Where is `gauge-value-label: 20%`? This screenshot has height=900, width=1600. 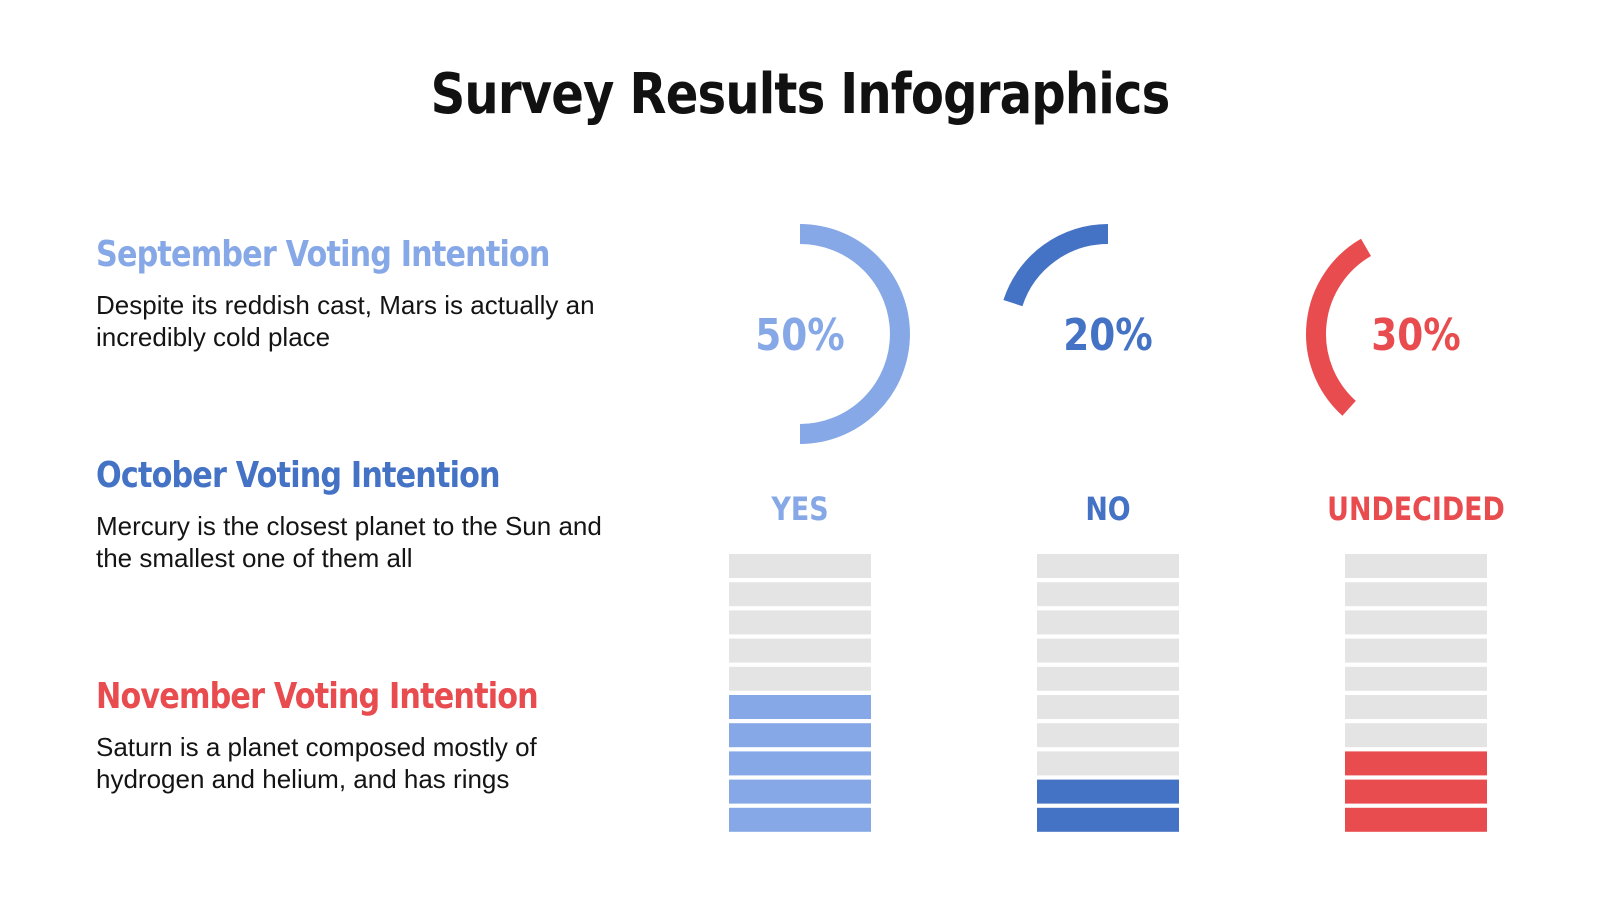
gauge-value-label: 20% is located at coordinates (1108, 335).